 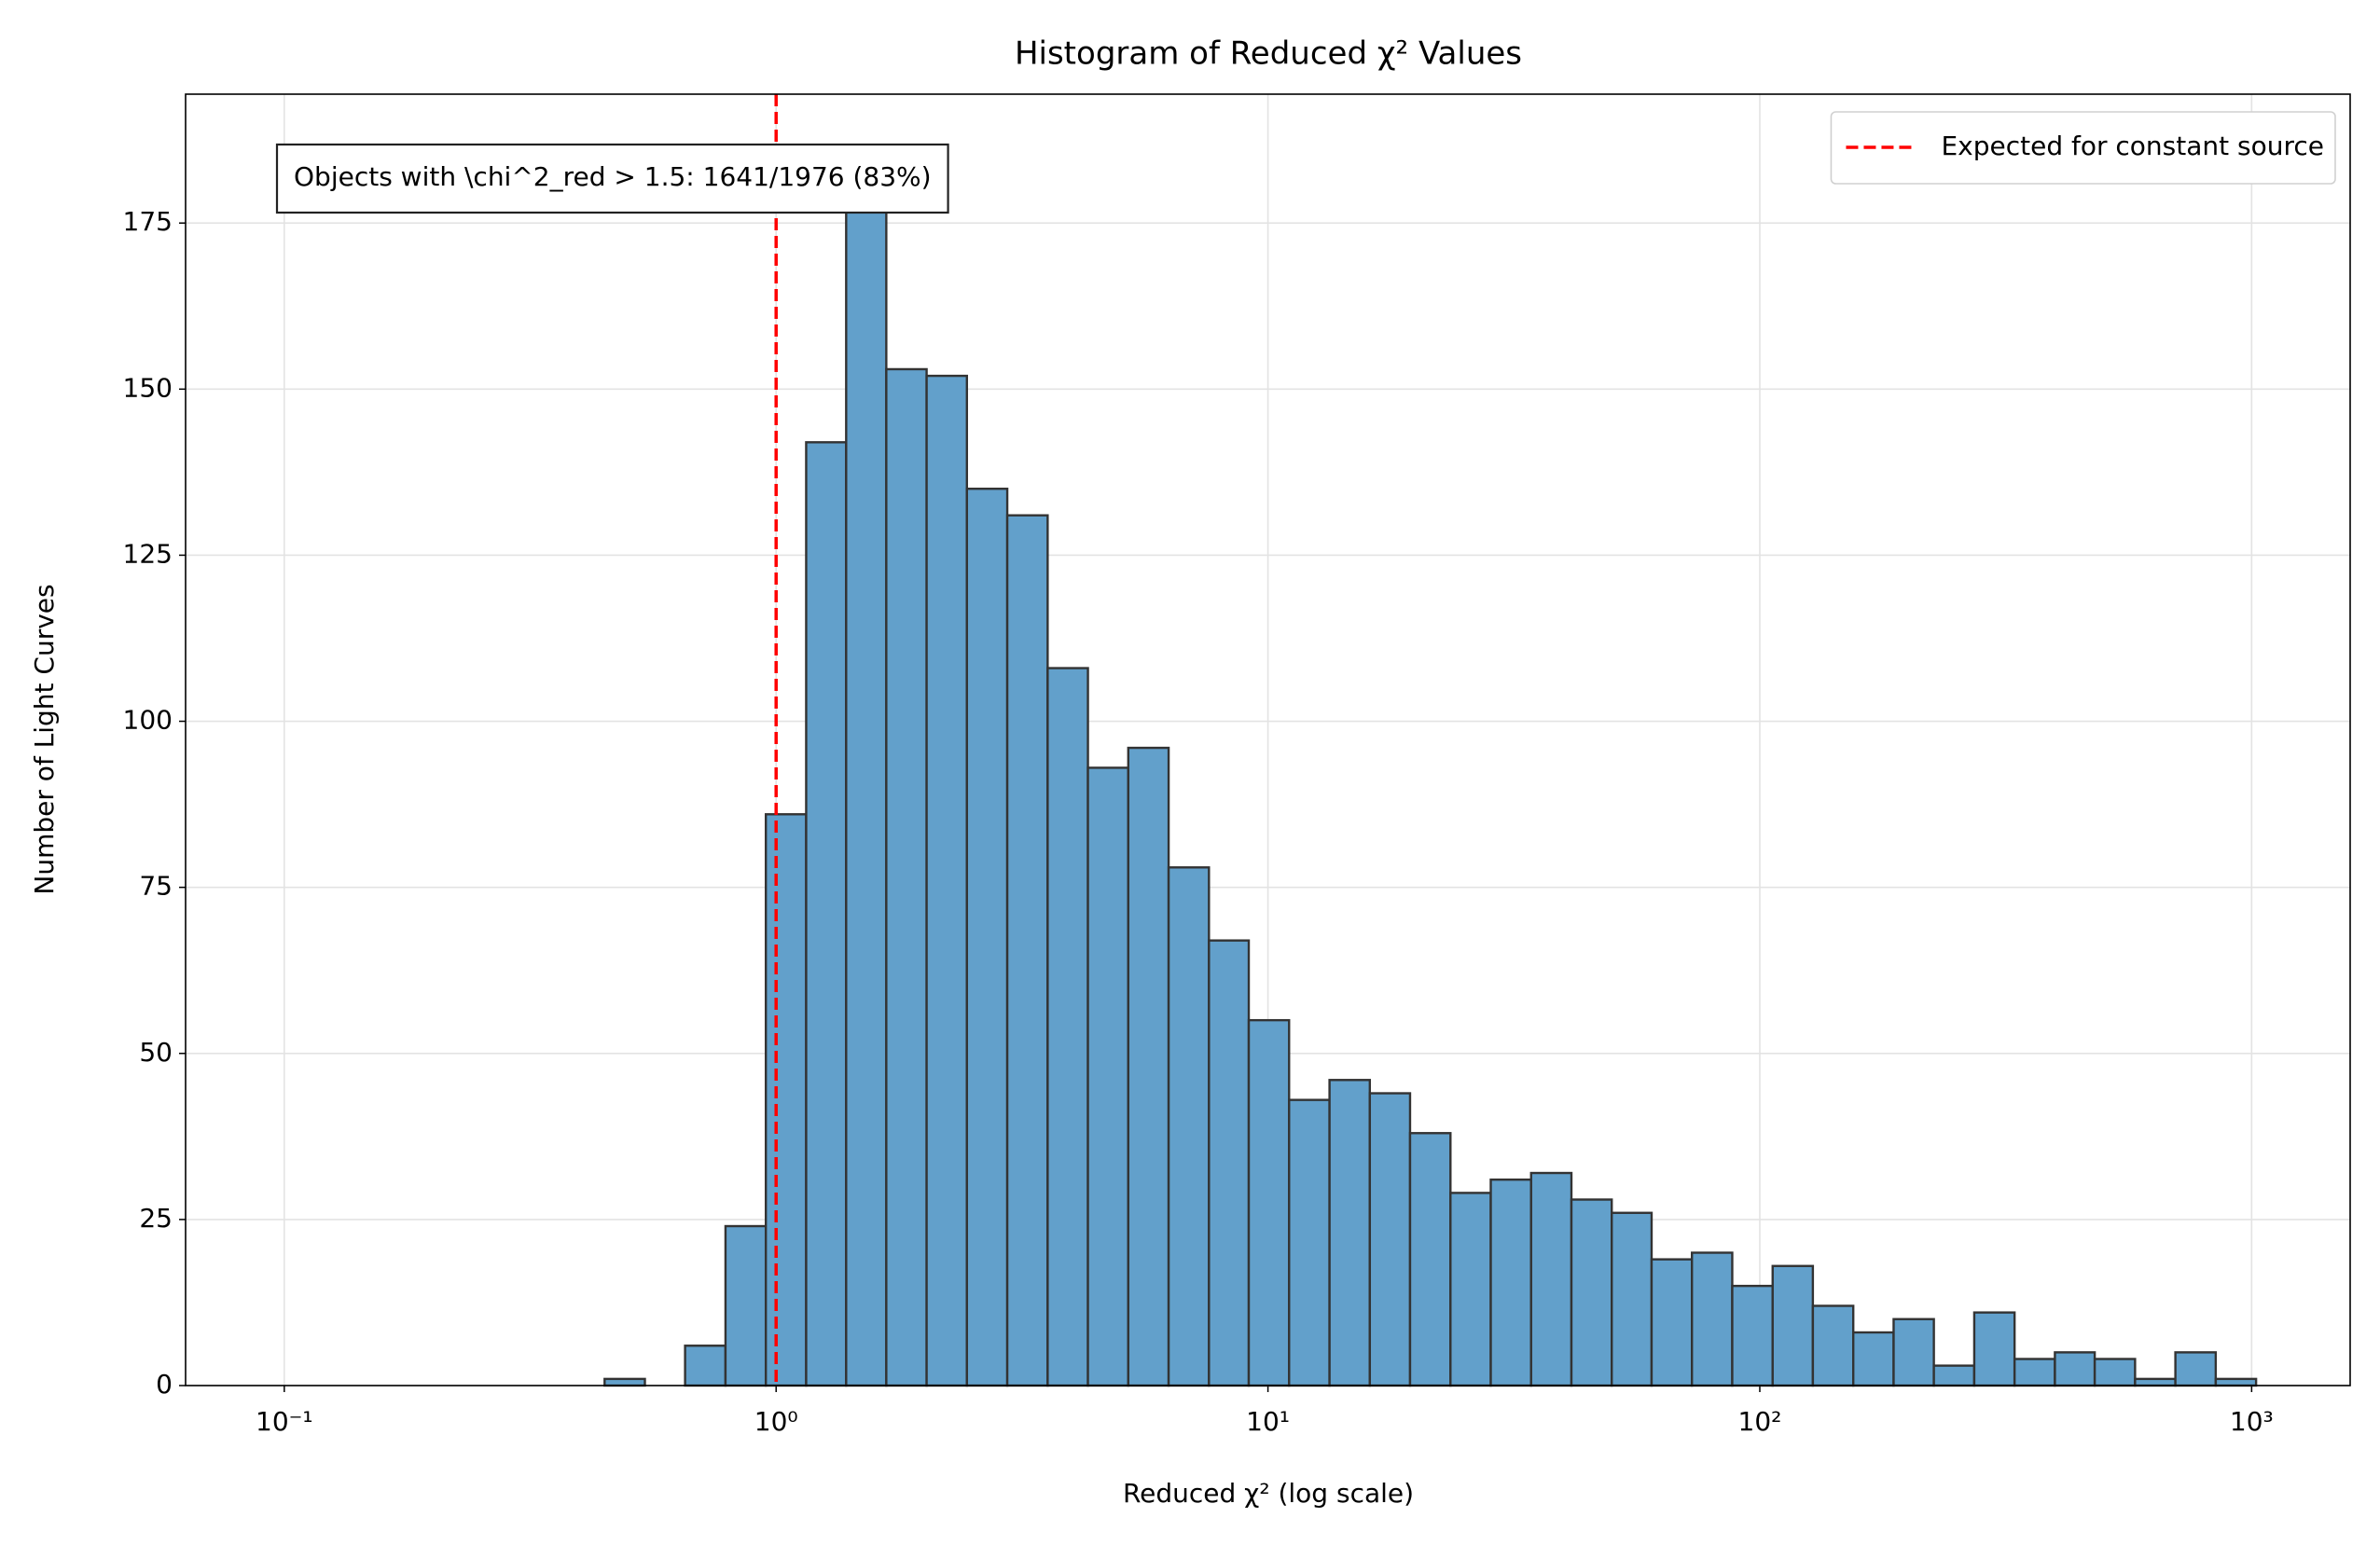 What do you see at coordinates (156, 1218) in the screenshot?
I see `y-tick-label: 25` at bounding box center [156, 1218].